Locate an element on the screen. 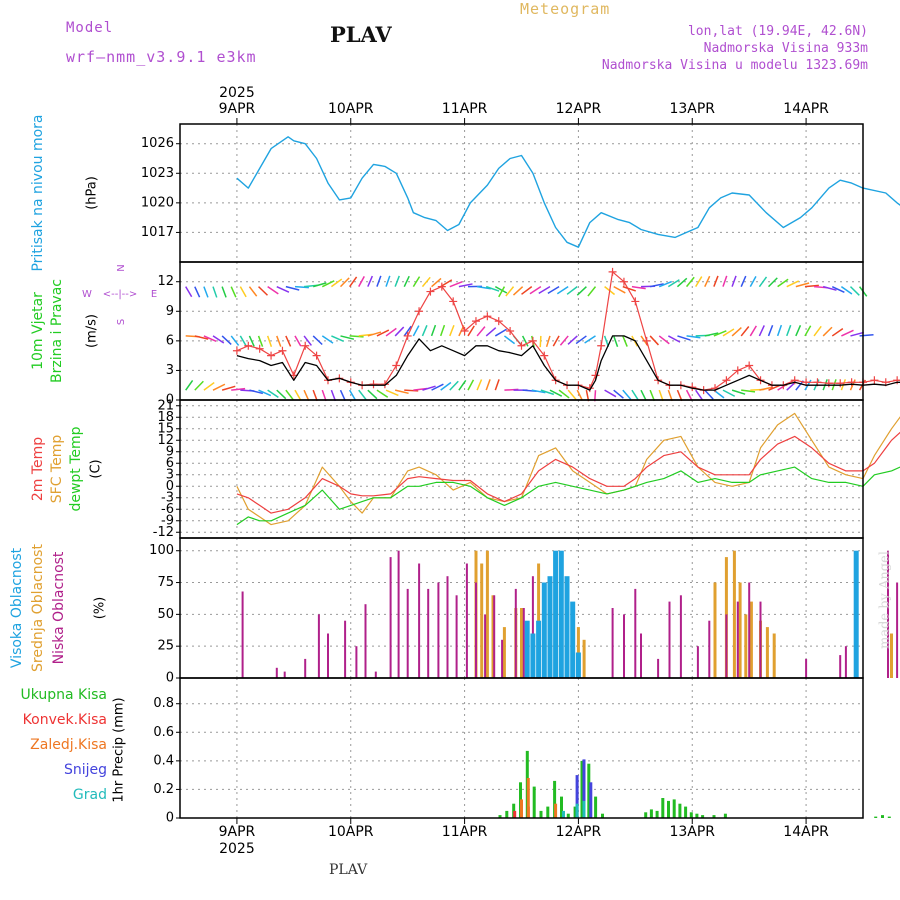 Image resolution: width=900 pixels, height=900 pixels. top-date-label: 11APR is located at coordinates (465, 109).